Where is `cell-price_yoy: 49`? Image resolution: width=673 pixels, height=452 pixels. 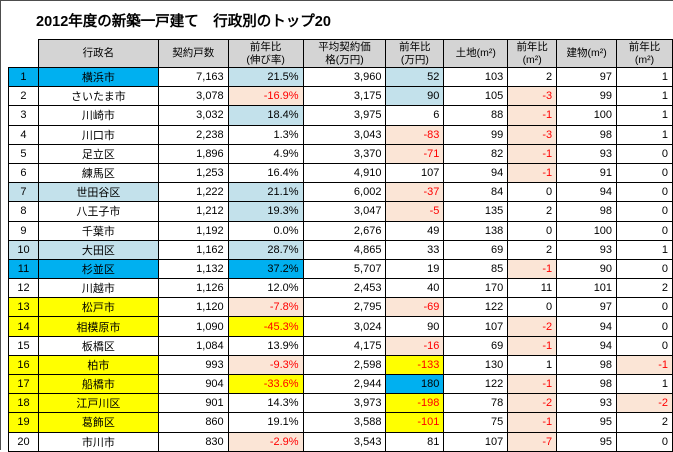 cell-price_yoy: 49 is located at coordinates (415, 230).